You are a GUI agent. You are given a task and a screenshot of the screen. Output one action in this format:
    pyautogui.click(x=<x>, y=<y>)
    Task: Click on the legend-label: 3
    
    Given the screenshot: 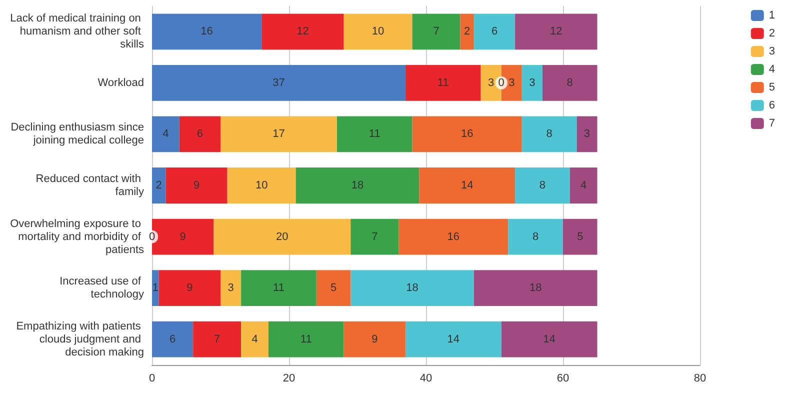 What is the action you would take?
    pyautogui.click(x=772, y=52)
    